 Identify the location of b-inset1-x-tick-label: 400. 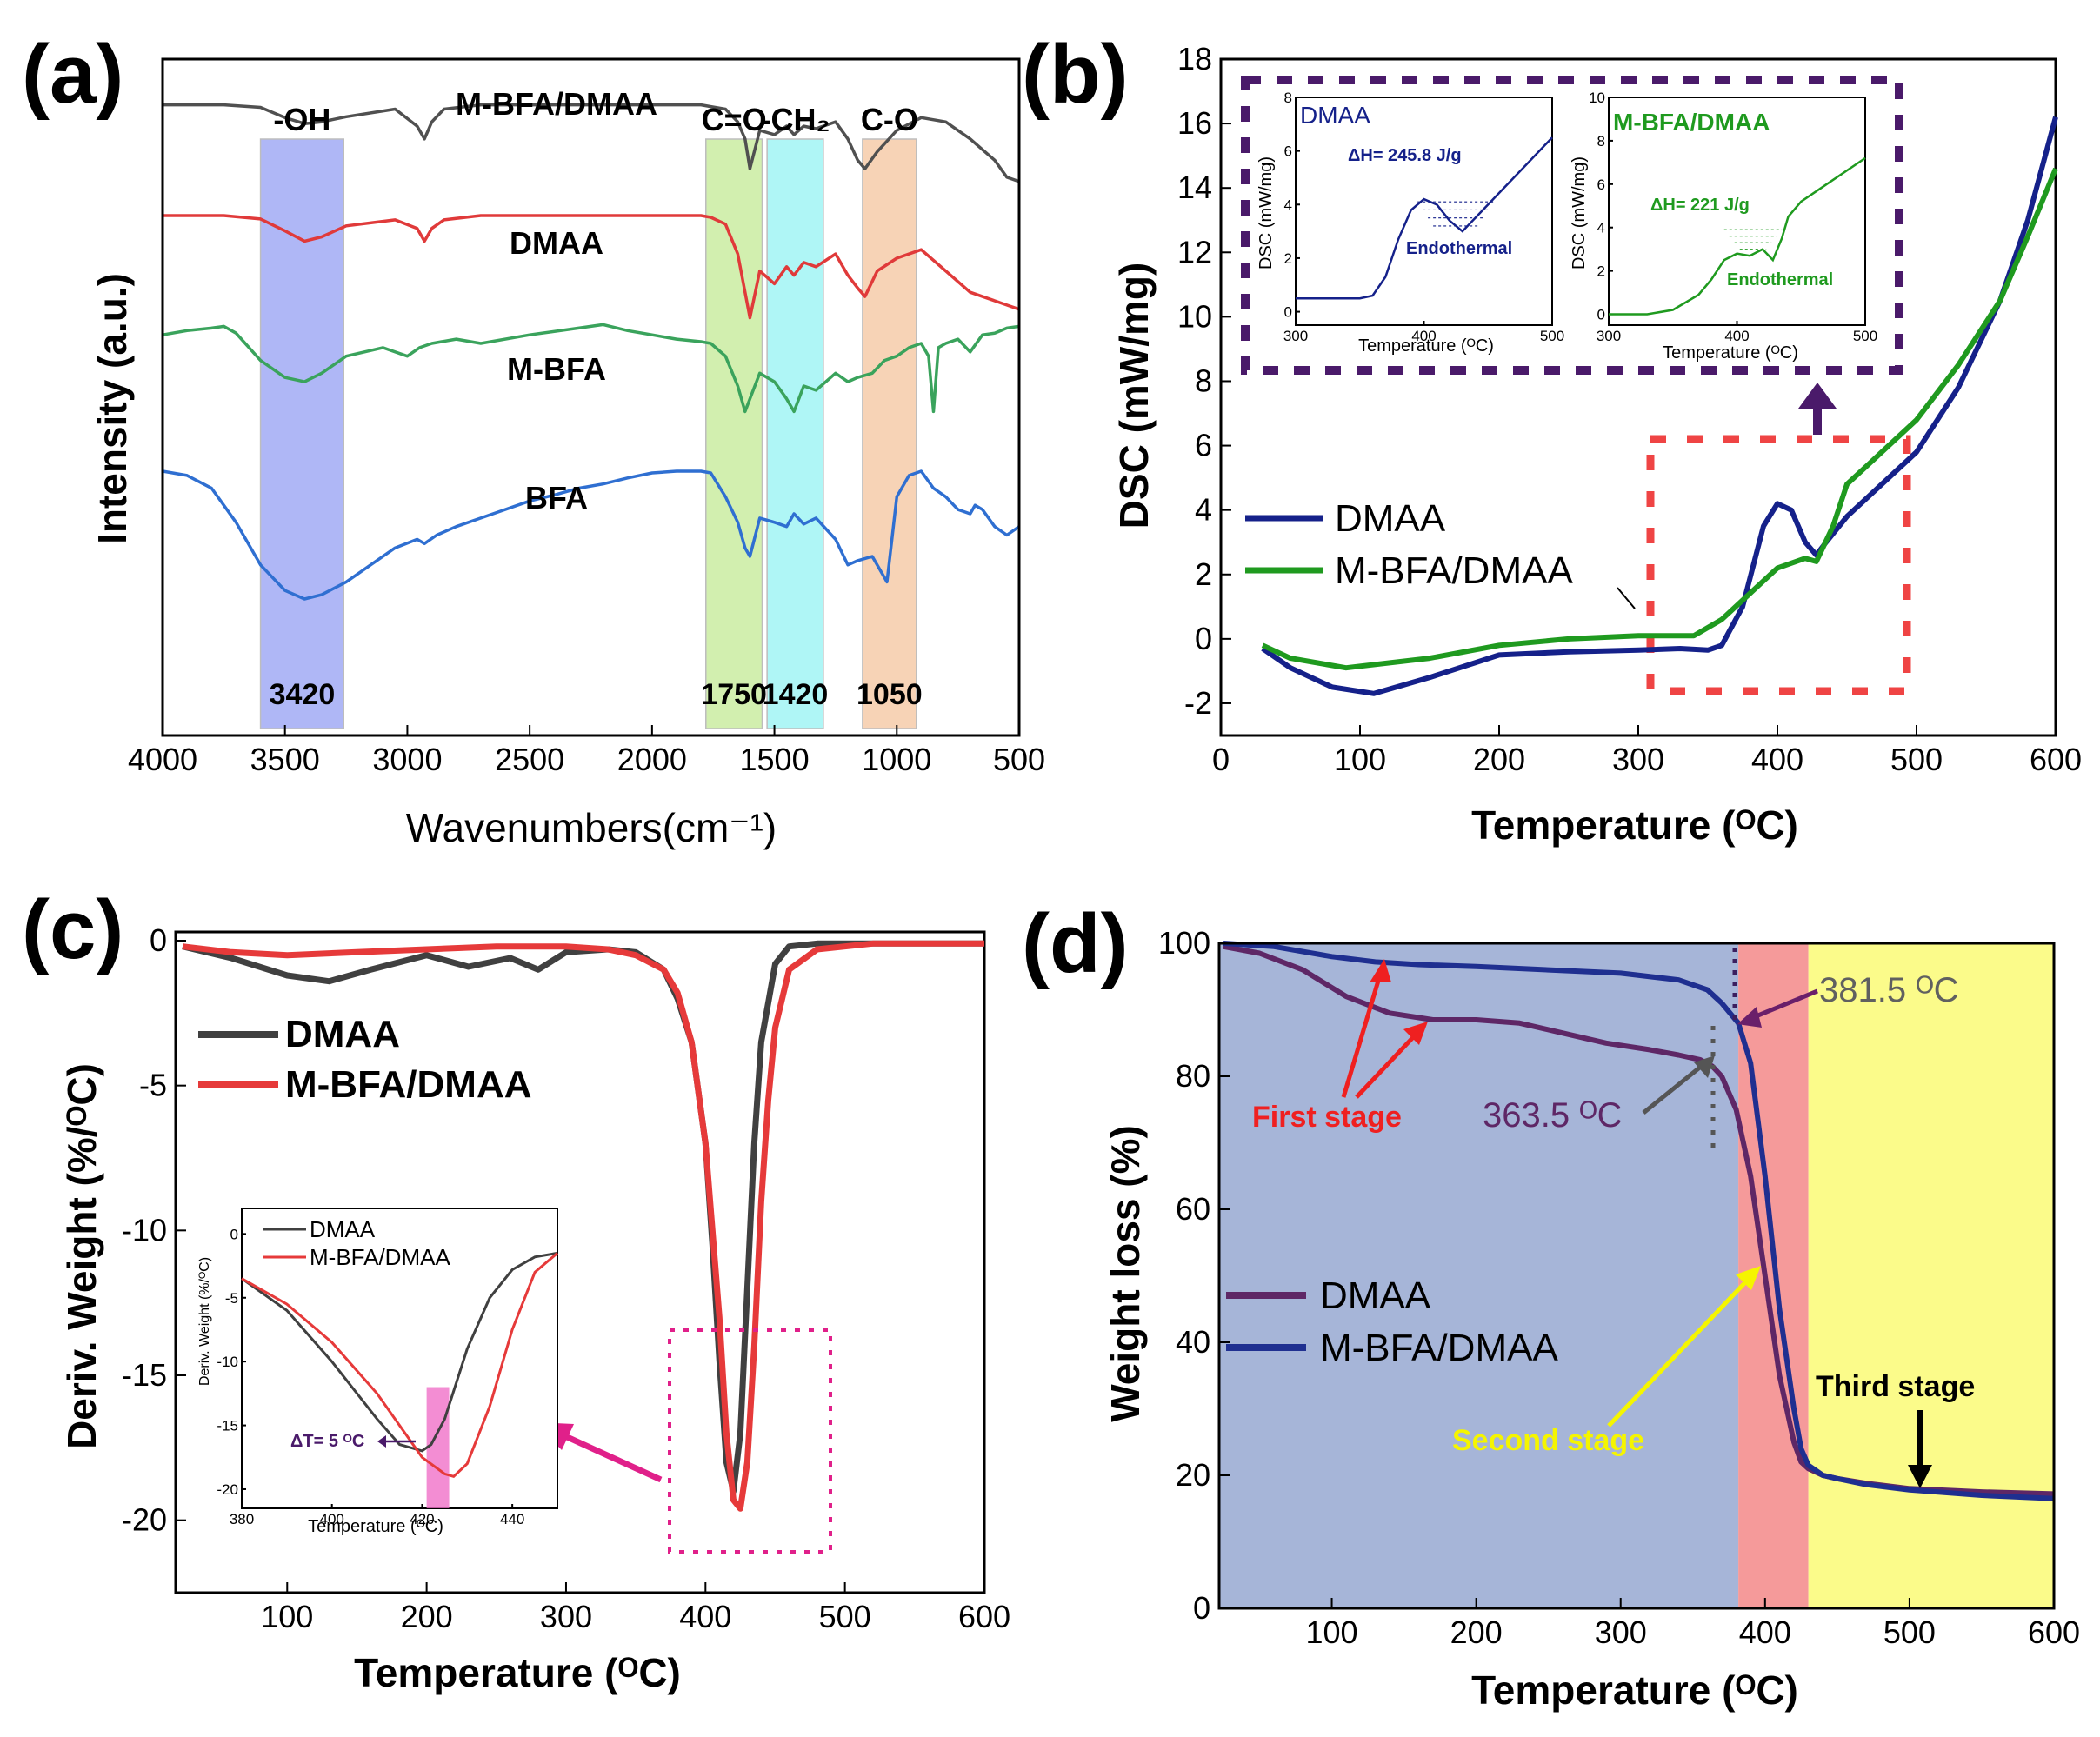
(1423, 336).